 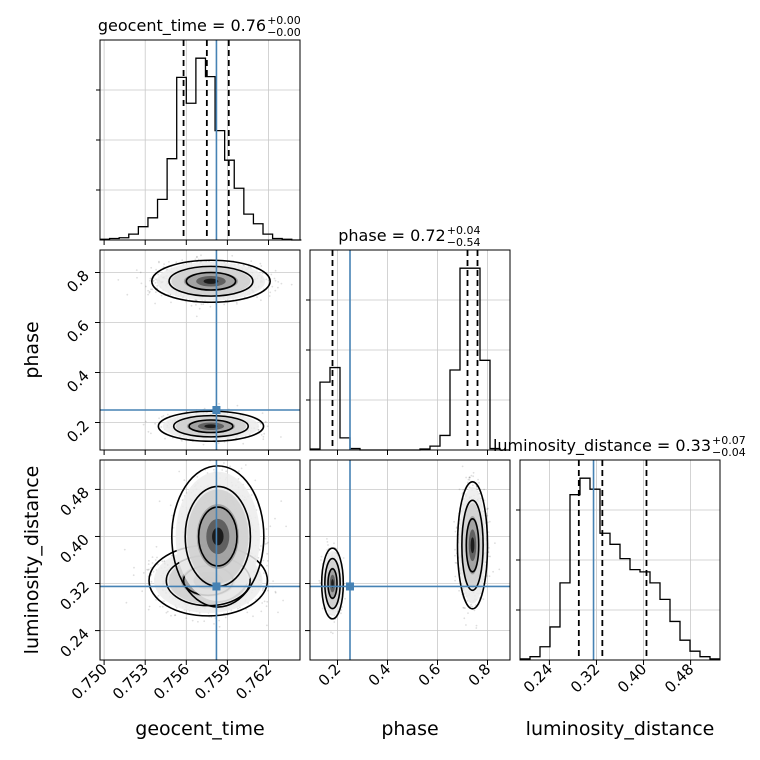 What do you see at coordinates (216, 586) in the screenshot?
I see `truth-marker` at bounding box center [216, 586].